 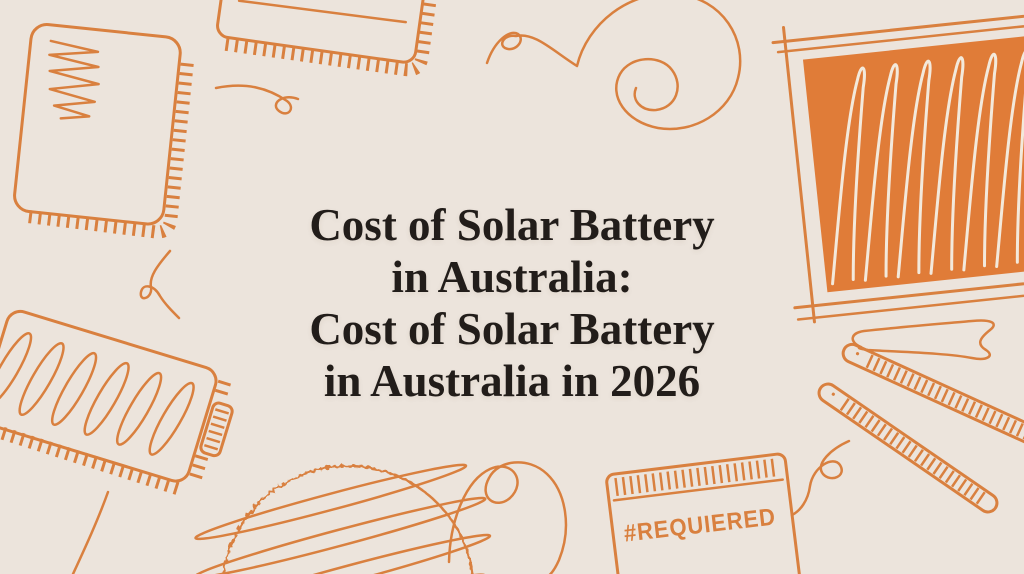 What do you see at coordinates (705, 513) in the screenshot?
I see `required-sign-sketch-icon` at bounding box center [705, 513].